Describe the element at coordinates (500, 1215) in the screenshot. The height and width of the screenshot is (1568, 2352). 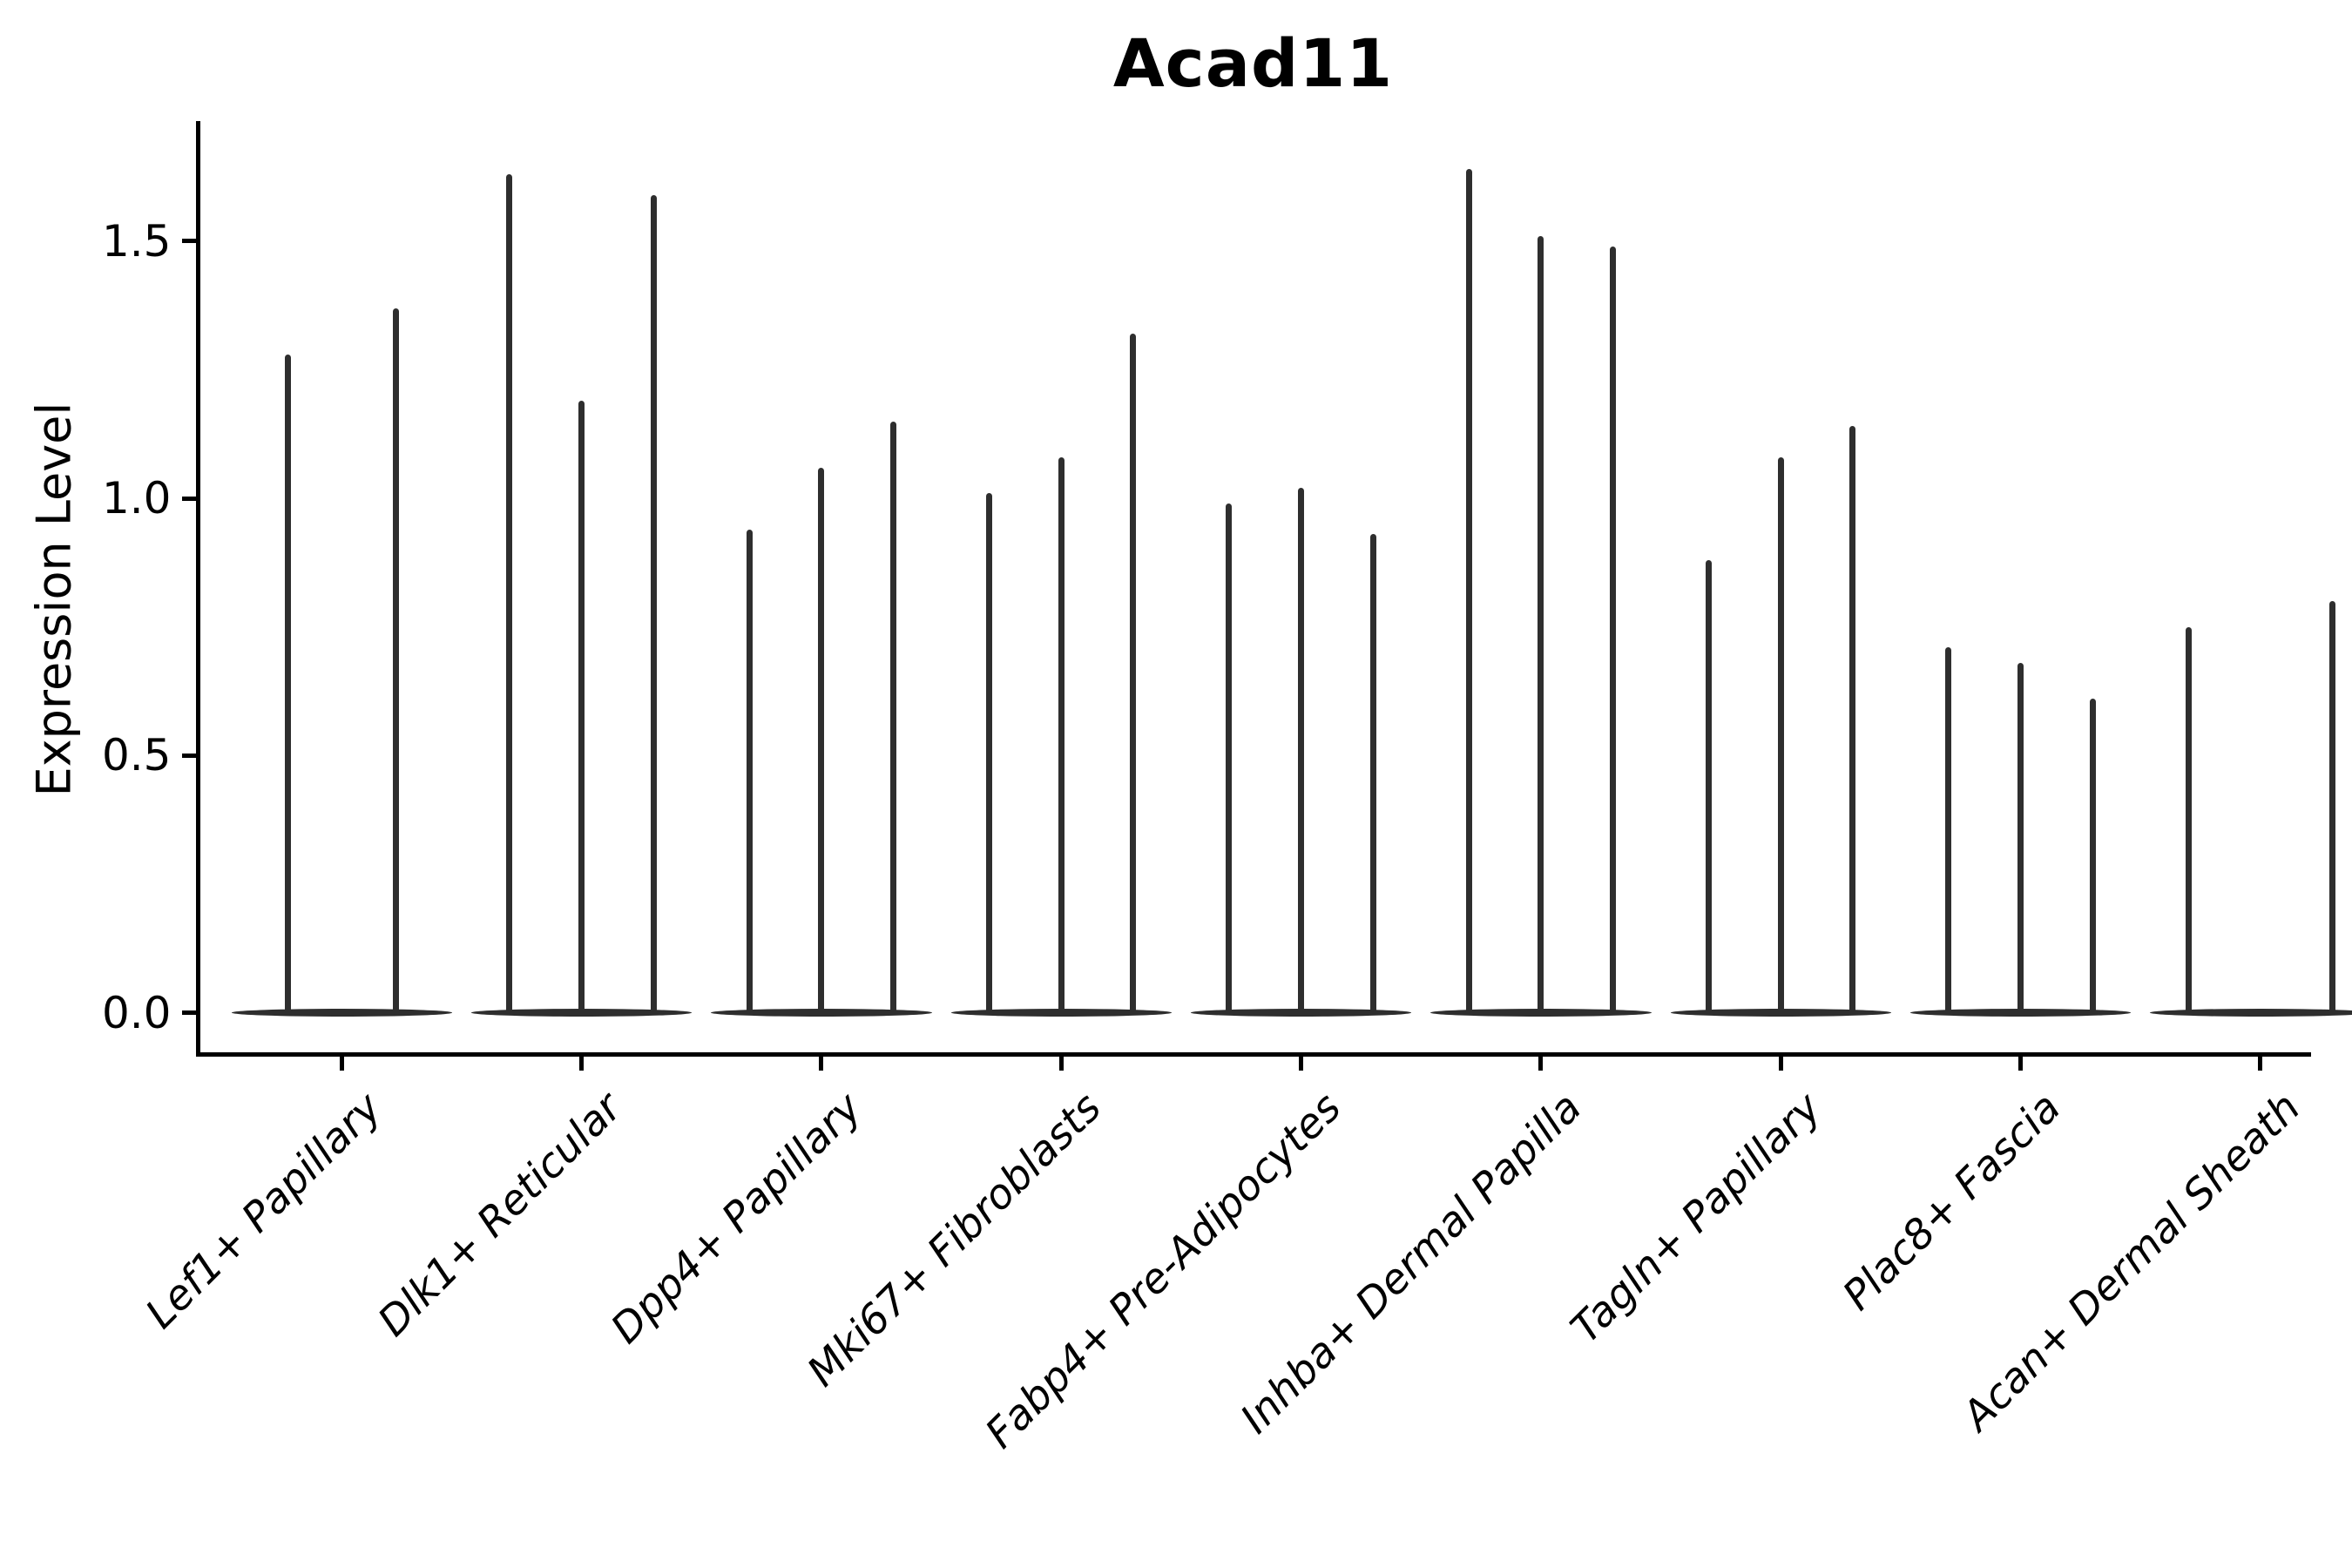
I see `x-tick-label-text: Dlk1+ Reticular` at that location.